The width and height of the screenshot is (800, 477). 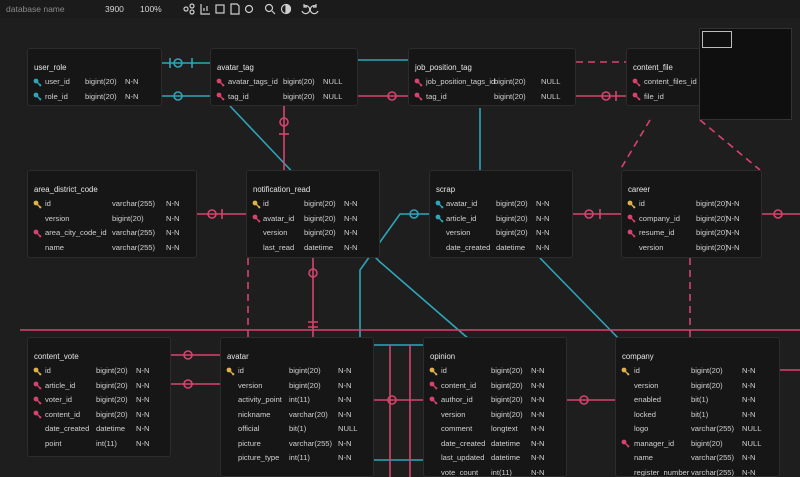 I want to click on column-name: avatar_id, so click(x=279, y=218).